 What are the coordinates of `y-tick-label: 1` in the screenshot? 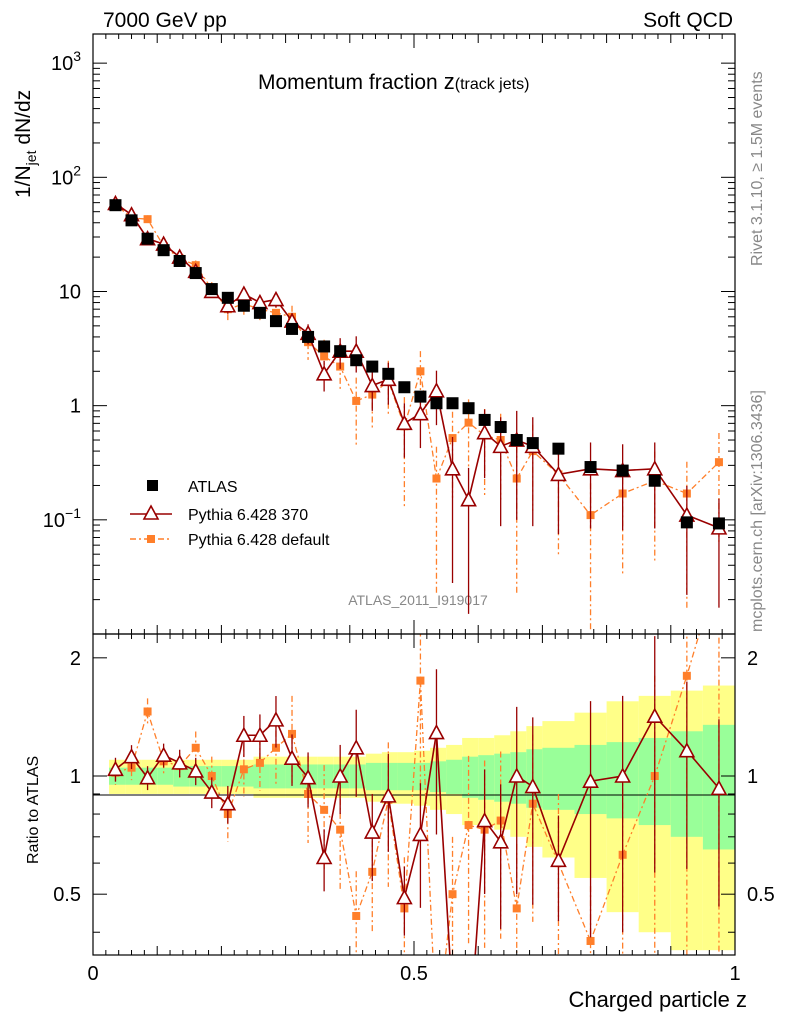 It's located at (75, 407).